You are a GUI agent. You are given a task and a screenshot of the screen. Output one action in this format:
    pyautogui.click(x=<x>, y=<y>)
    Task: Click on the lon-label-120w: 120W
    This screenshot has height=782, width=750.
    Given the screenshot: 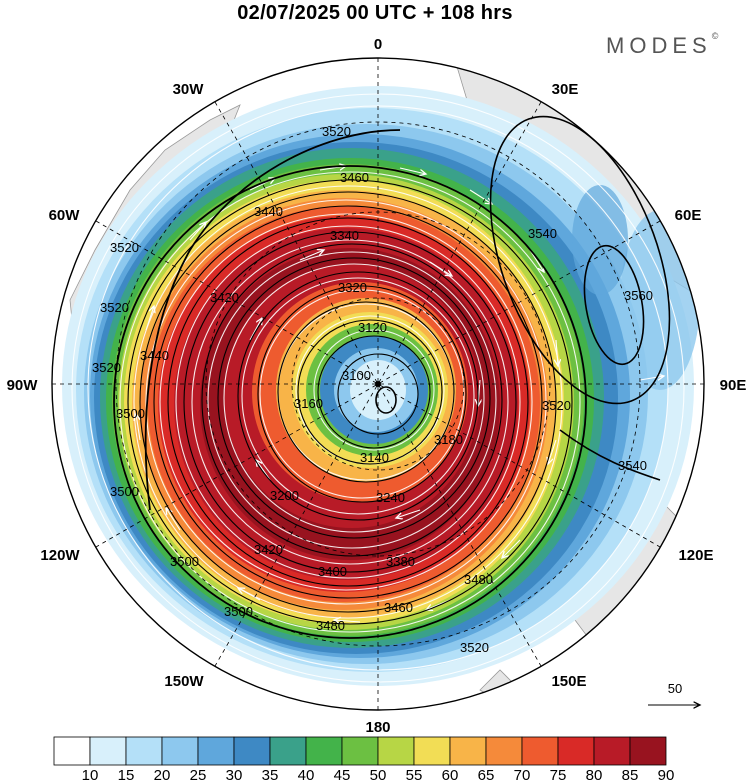 What is the action you would take?
    pyautogui.click(x=60, y=555)
    